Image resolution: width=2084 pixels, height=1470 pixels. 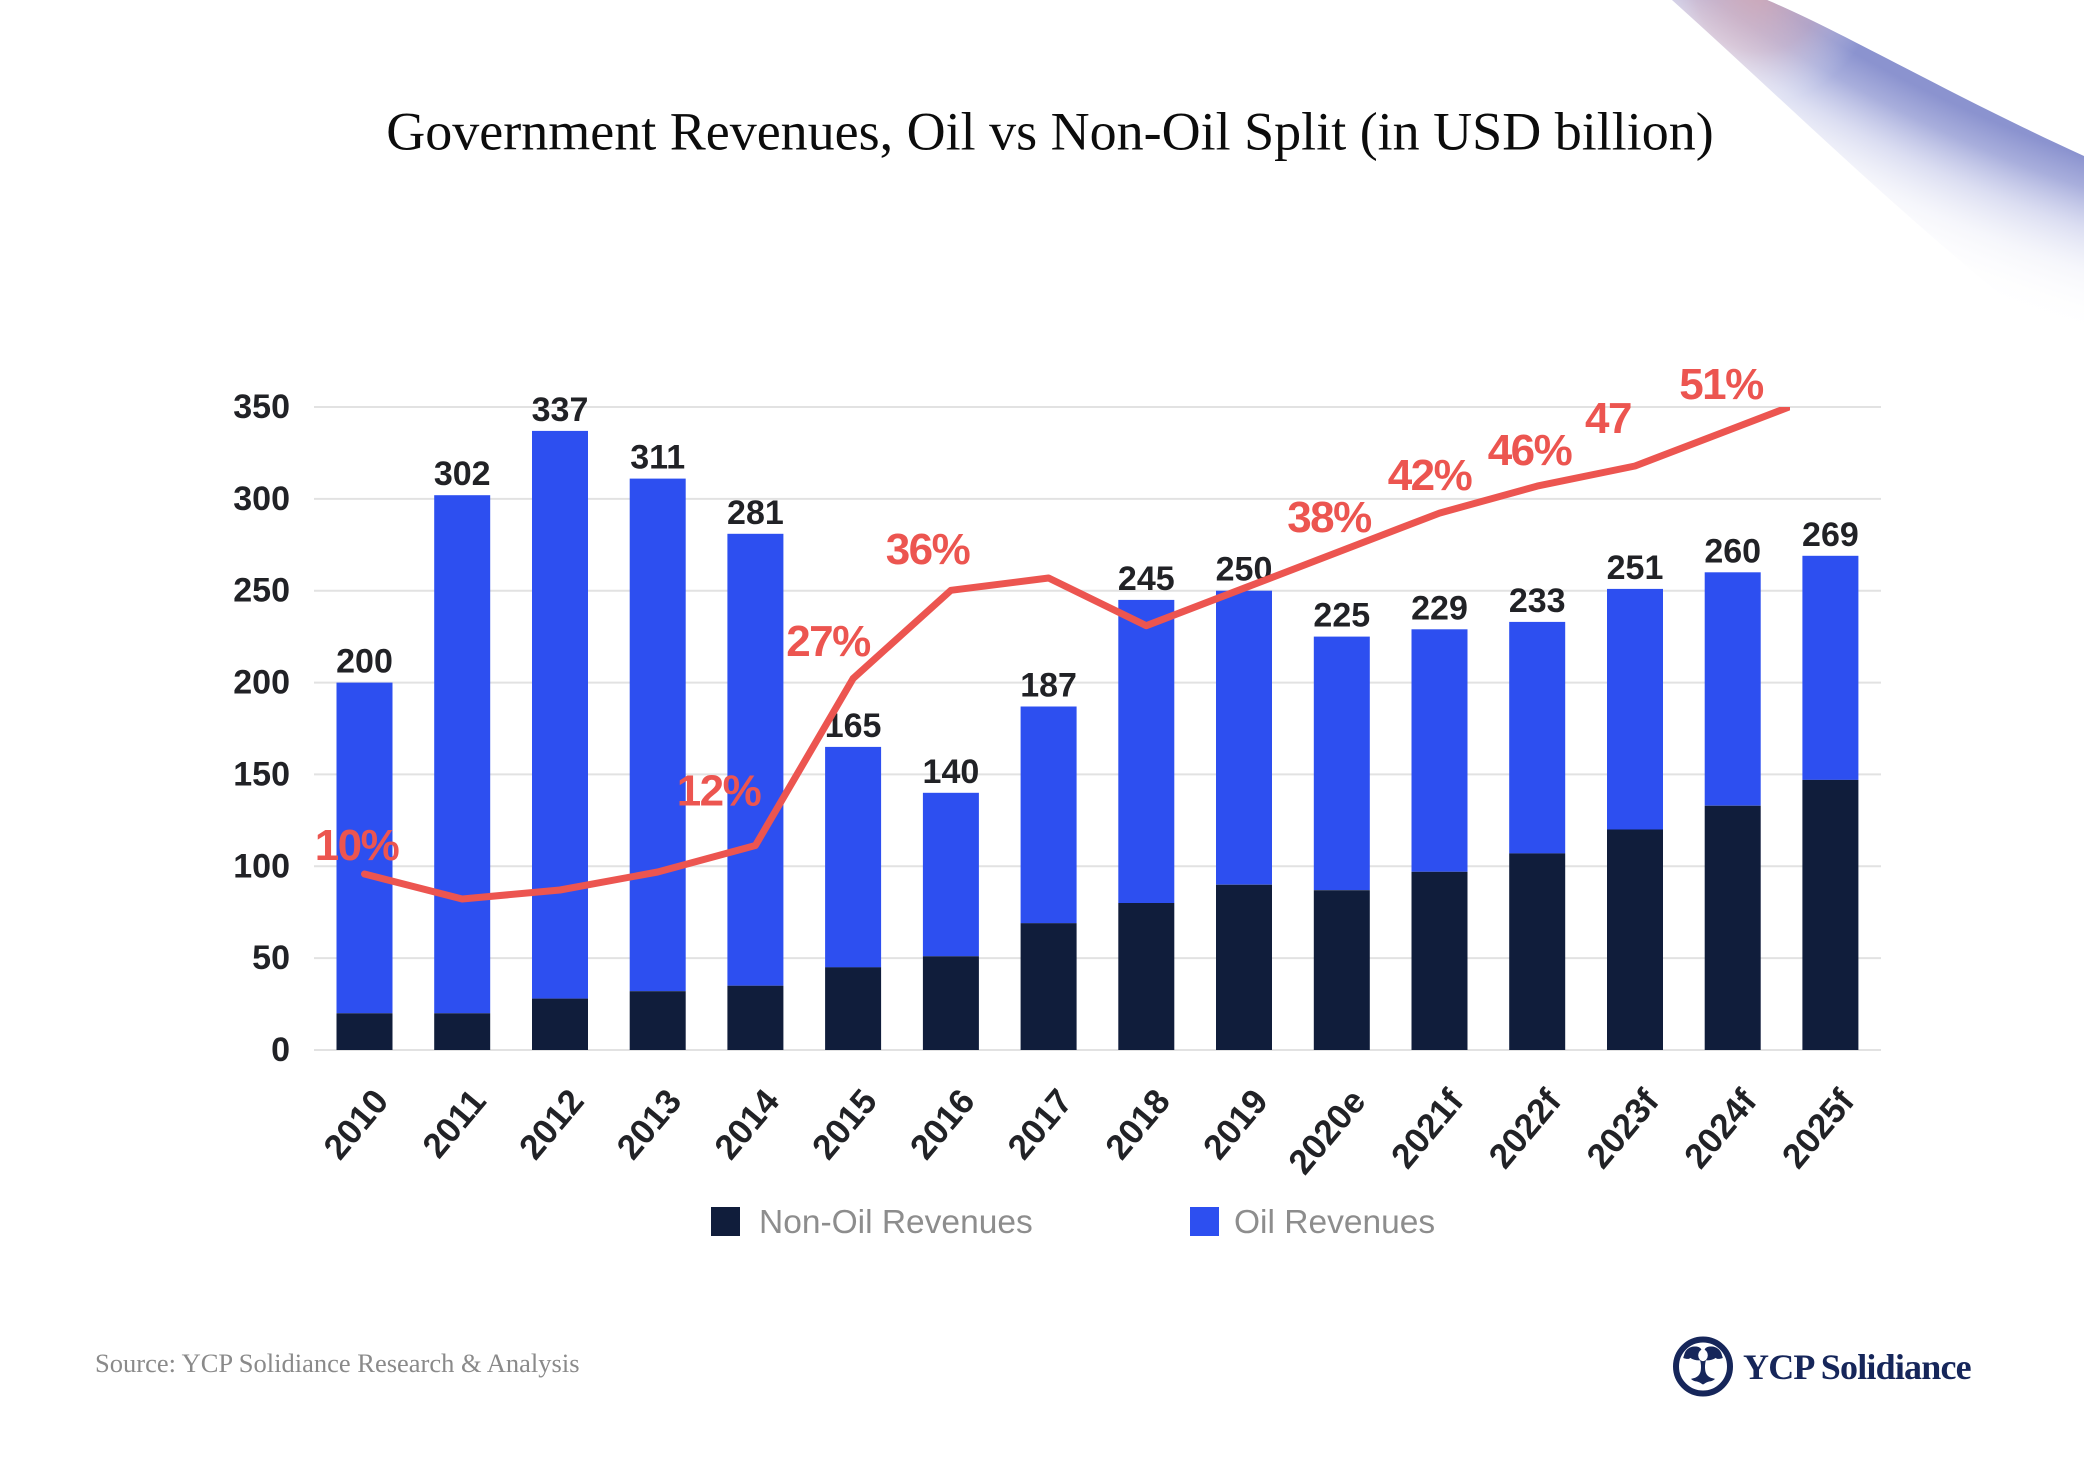 What do you see at coordinates (1732, 551) in the screenshot?
I see `svg-text: 260` at bounding box center [1732, 551].